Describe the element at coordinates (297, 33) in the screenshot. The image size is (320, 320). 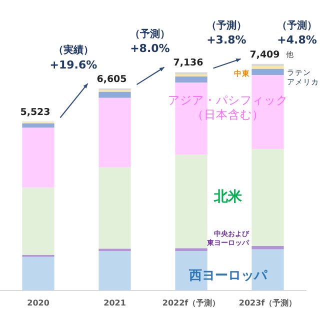
I see `text: （予測） +4.8%` at that location.